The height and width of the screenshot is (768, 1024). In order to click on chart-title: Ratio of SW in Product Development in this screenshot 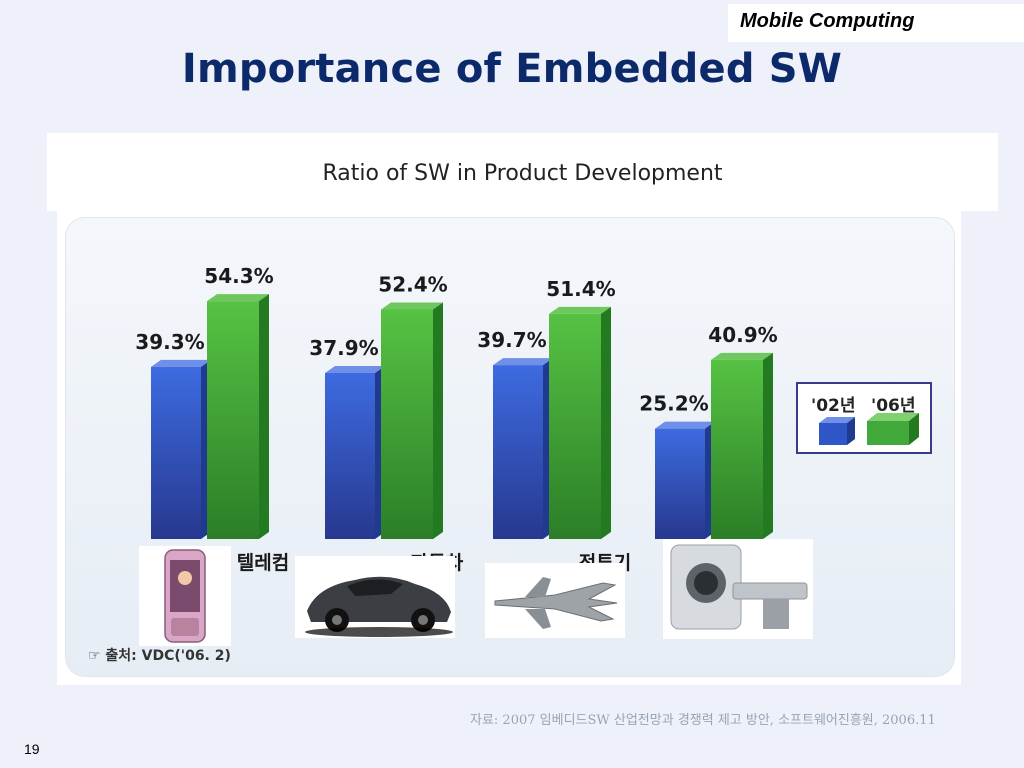, I will do `click(522, 173)`.